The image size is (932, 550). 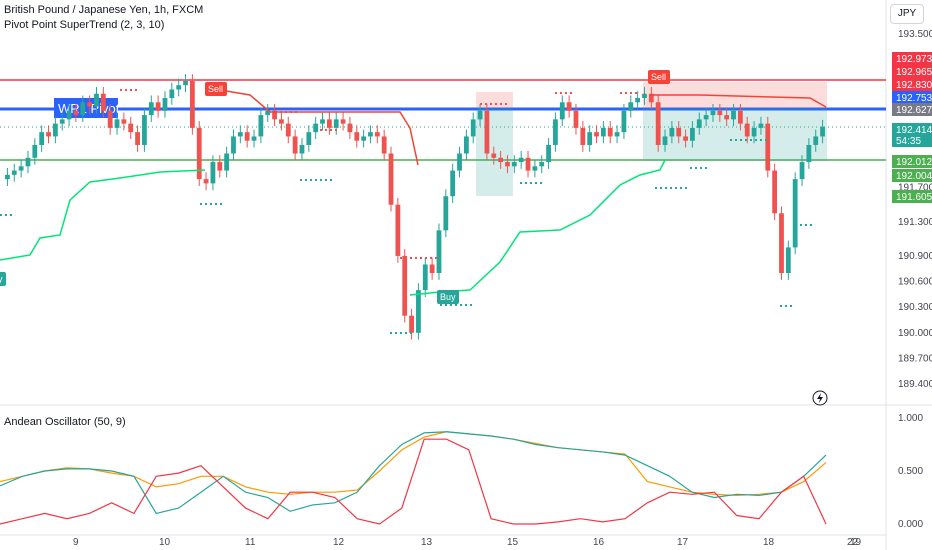 I want to click on zone-red-box, so click(x=494, y=100).